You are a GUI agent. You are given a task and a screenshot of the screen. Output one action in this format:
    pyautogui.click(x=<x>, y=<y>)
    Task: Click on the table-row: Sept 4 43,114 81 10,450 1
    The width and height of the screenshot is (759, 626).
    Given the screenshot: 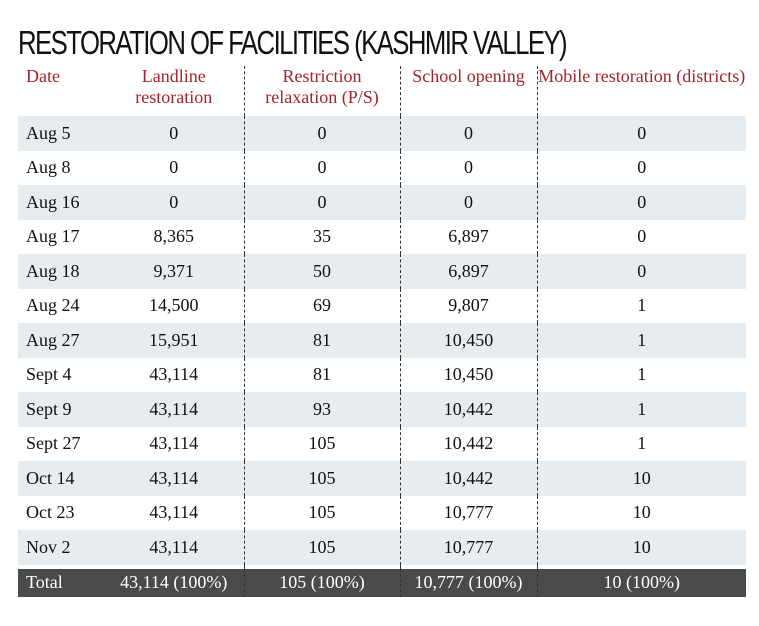 What is the action you would take?
    pyautogui.click(x=382, y=374)
    